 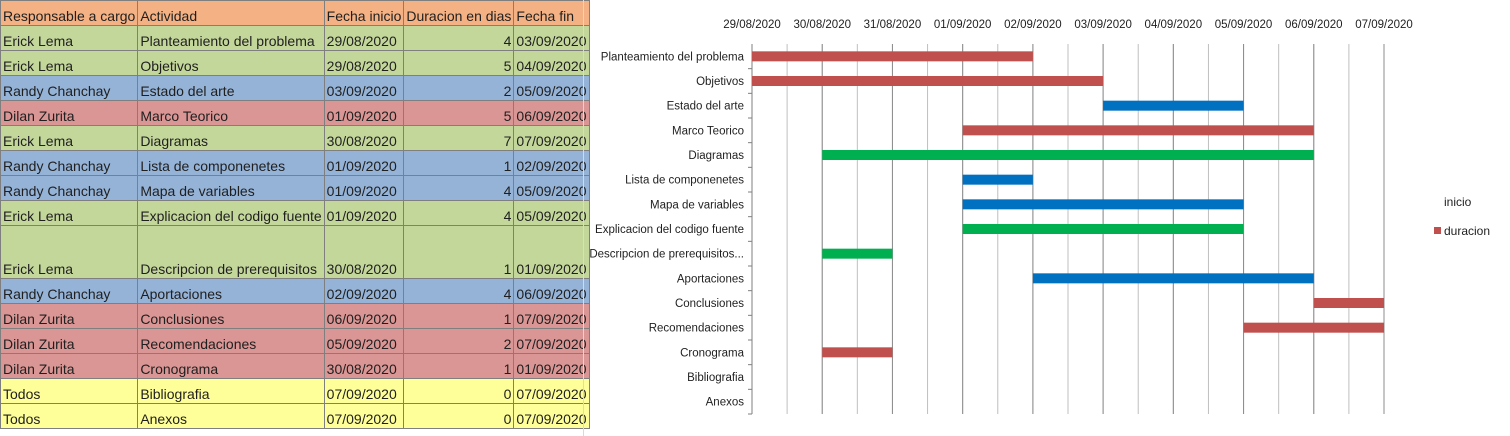 I want to click on cell-end: 02/09/2020, so click(x=551, y=163).